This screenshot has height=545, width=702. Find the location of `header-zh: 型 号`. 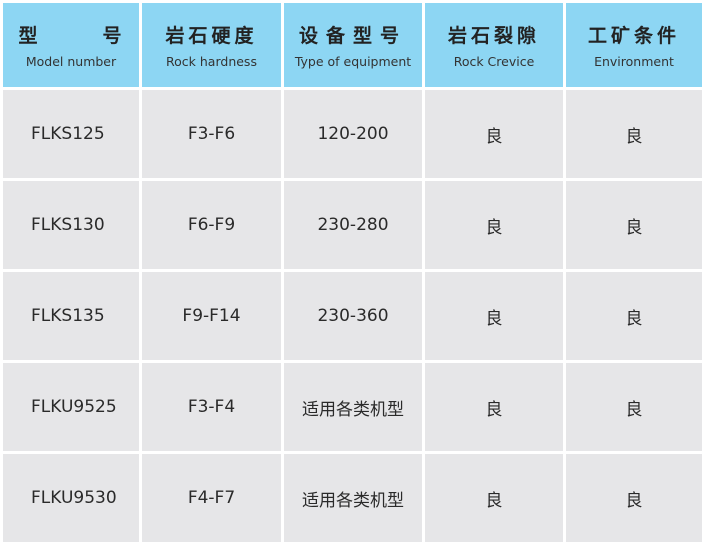

header-zh: 型 号 is located at coordinates (71, 36).